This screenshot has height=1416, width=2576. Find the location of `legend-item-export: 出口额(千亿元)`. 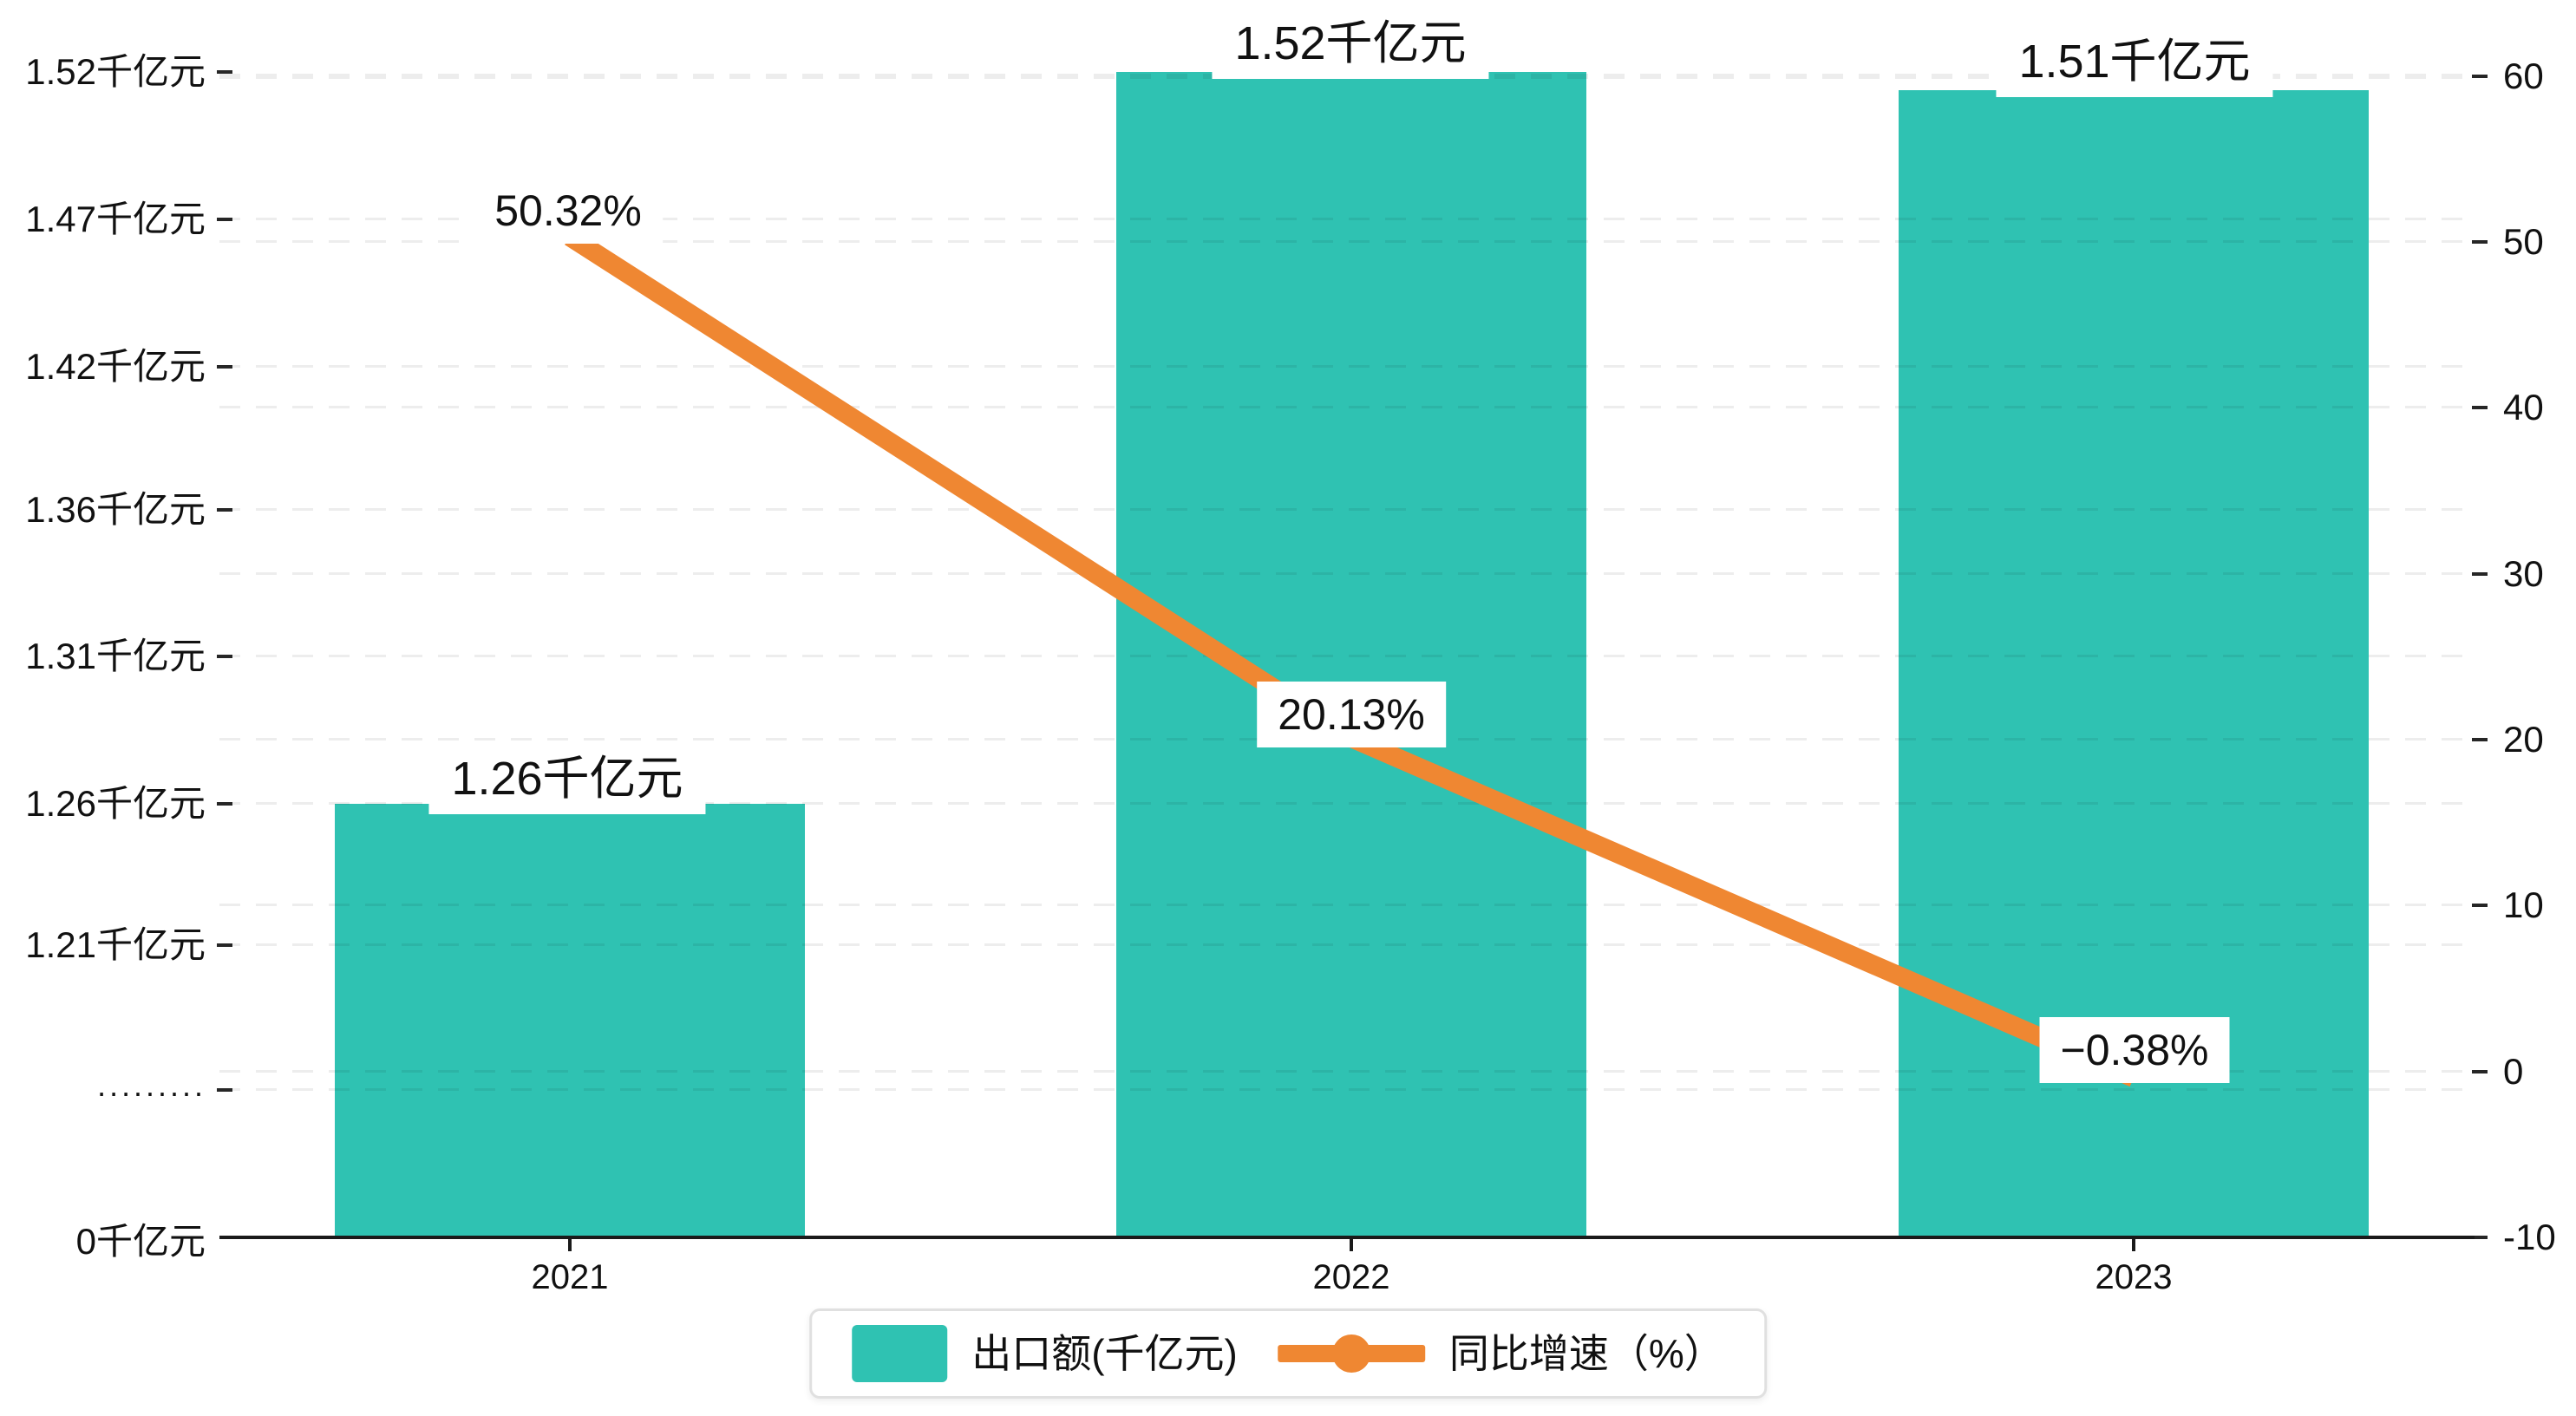

legend-item-export: 出口额(千亿元) is located at coordinates (1045, 1354).